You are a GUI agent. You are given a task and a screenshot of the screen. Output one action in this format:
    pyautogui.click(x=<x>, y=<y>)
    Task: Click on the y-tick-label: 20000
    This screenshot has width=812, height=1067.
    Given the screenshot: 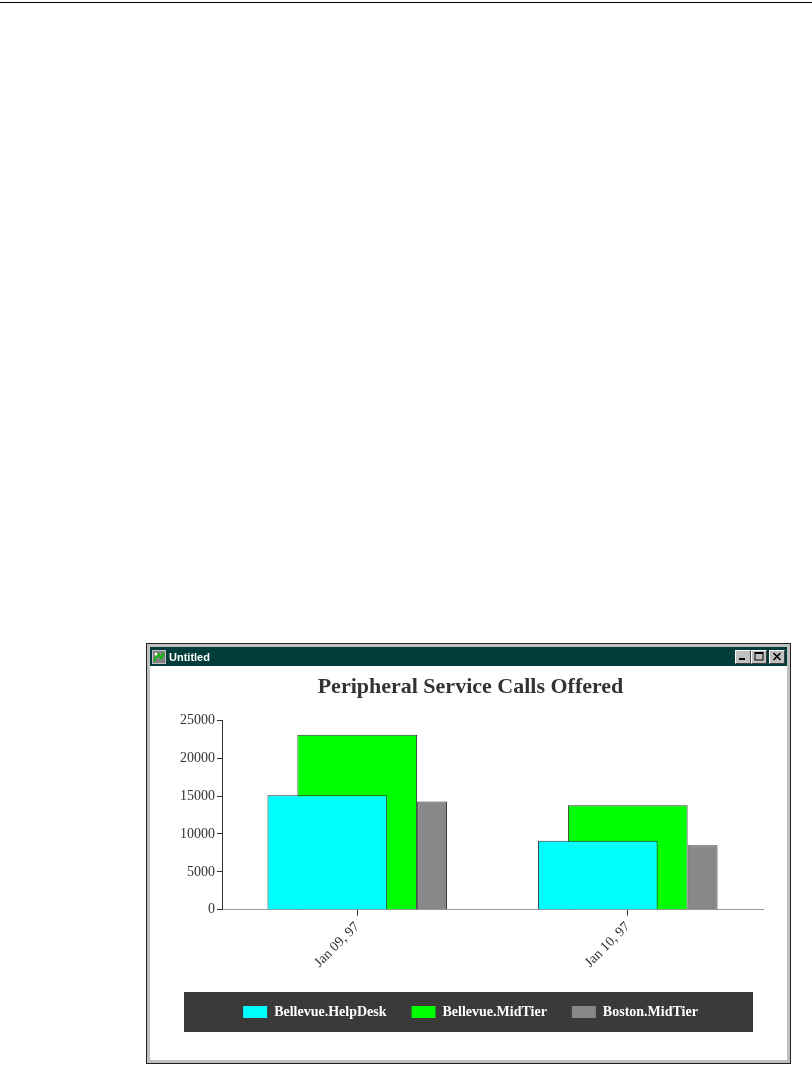 What is the action you would take?
    pyautogui.click(x=197, y=757)
    